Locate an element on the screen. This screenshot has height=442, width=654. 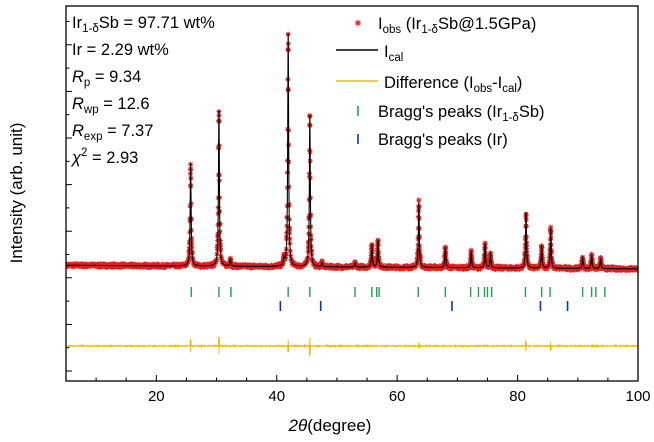
stat-line: Rp = 9.34 is located at coordinates (106, 78).